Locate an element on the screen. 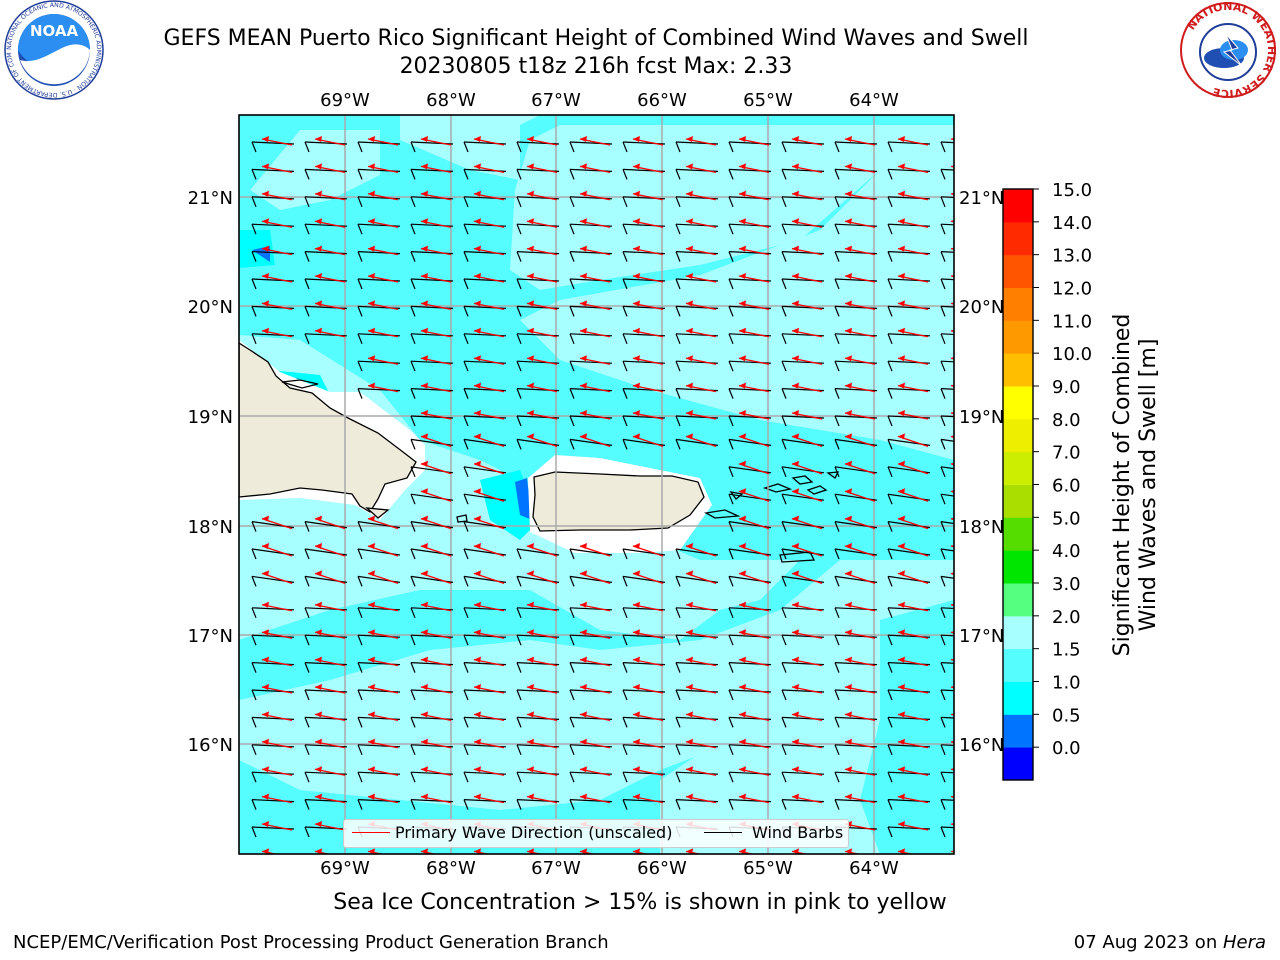  footer-date: 07 Aug 2023 on Hera is located at coordinates (1170, 942).